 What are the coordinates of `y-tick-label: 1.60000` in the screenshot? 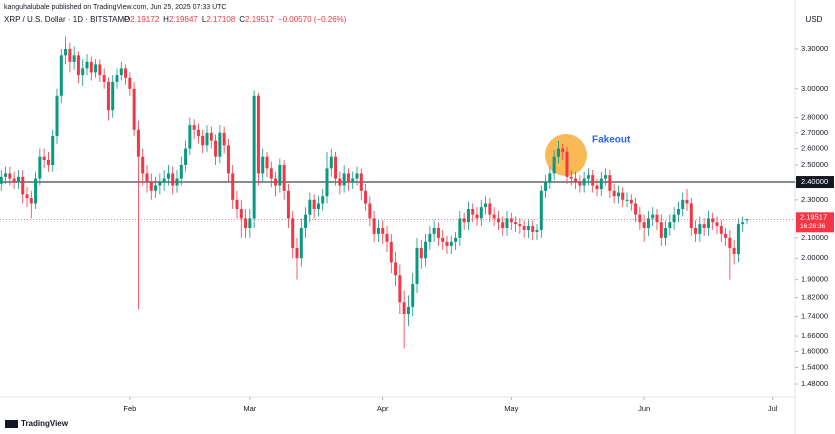 It's located at (814, 350).